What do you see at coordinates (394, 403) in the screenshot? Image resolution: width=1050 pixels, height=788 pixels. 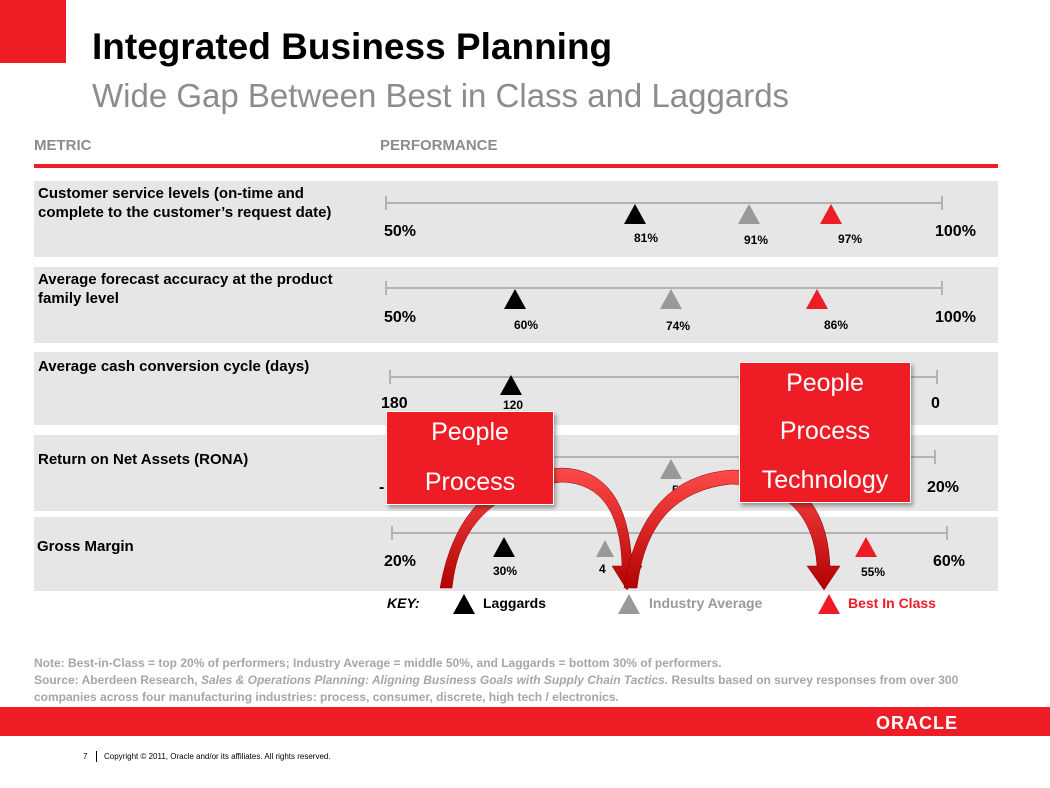 I see `scale-min-label: 180` at bounding box center [394, 403].